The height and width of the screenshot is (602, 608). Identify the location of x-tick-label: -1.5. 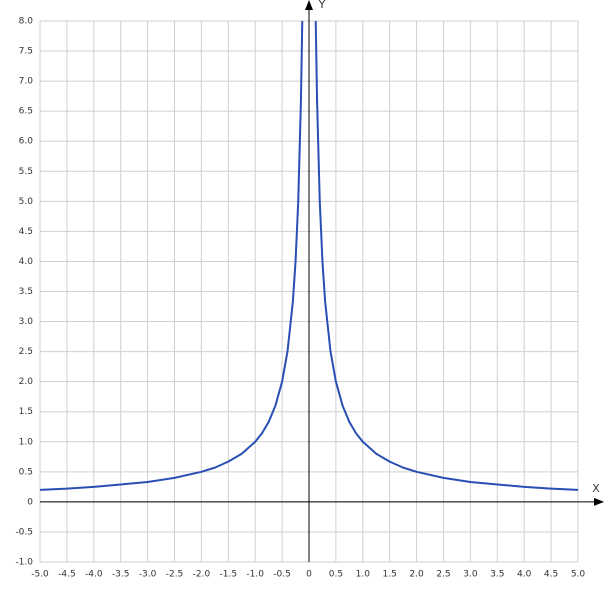
(229, 575).